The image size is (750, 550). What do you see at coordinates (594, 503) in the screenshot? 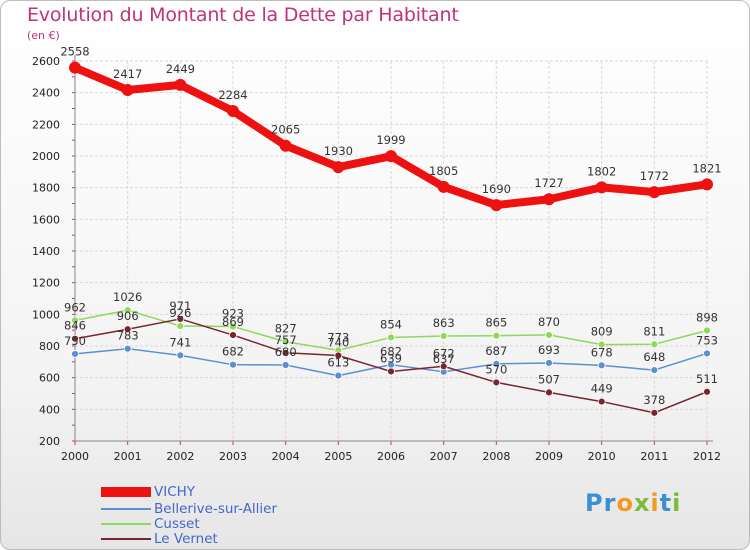
I see `logo-letter: P` at bounding box center [594, 503].